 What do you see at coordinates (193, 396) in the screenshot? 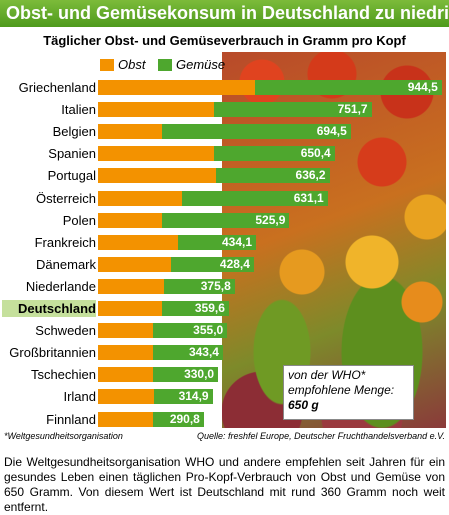
I see `data-label: 314,9` at bounding box center [193, 396].